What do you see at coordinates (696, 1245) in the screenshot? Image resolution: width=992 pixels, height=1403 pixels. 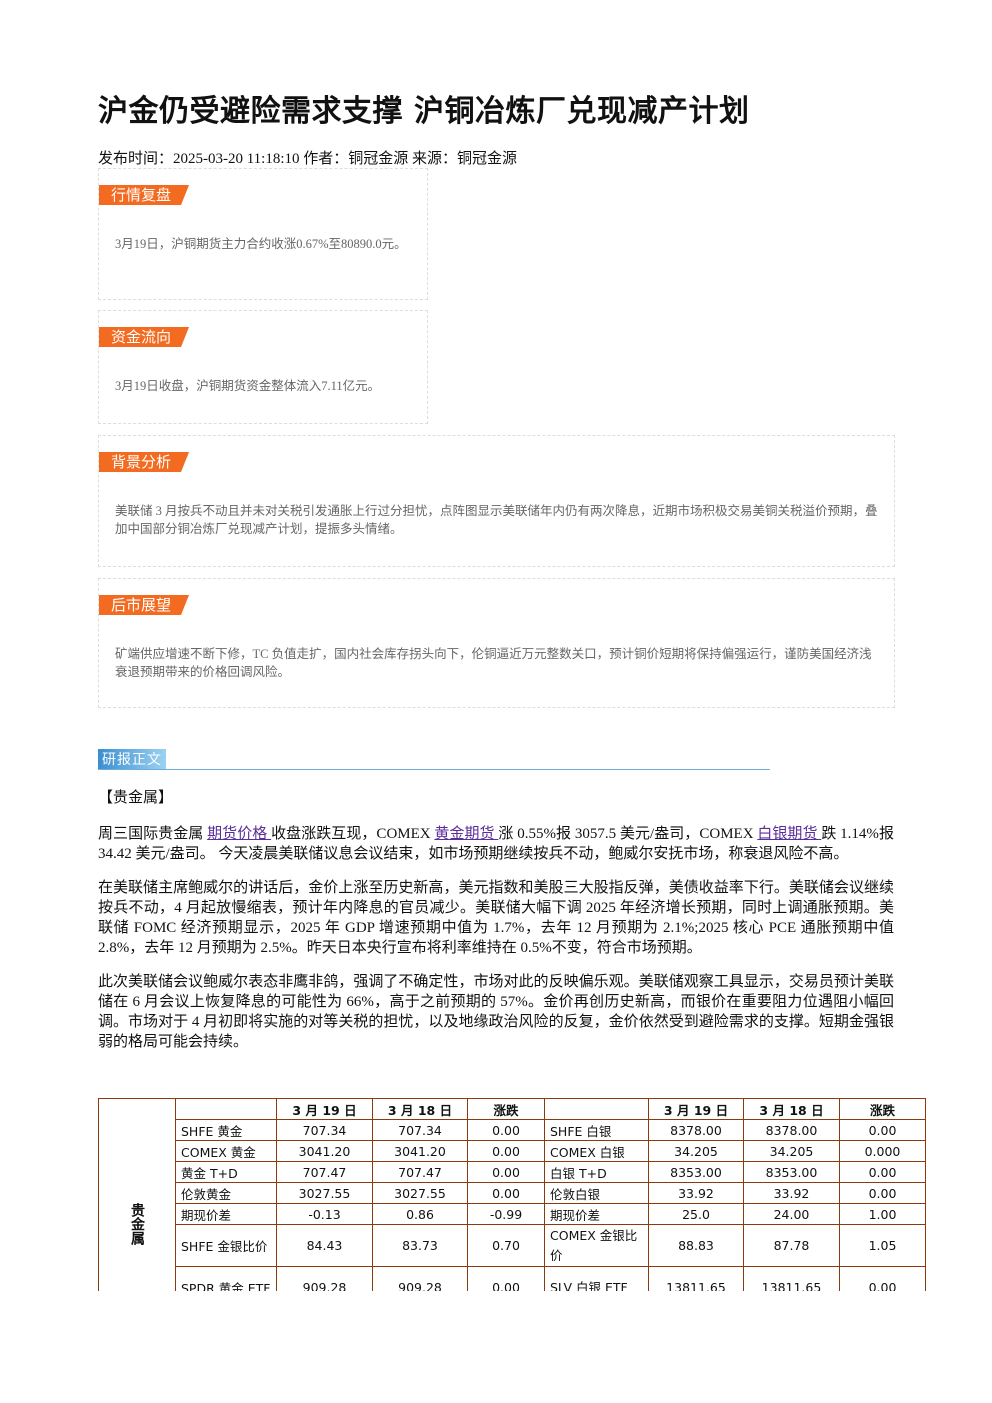 I see `cell: 88.83` at bounding box center [696, 1245].